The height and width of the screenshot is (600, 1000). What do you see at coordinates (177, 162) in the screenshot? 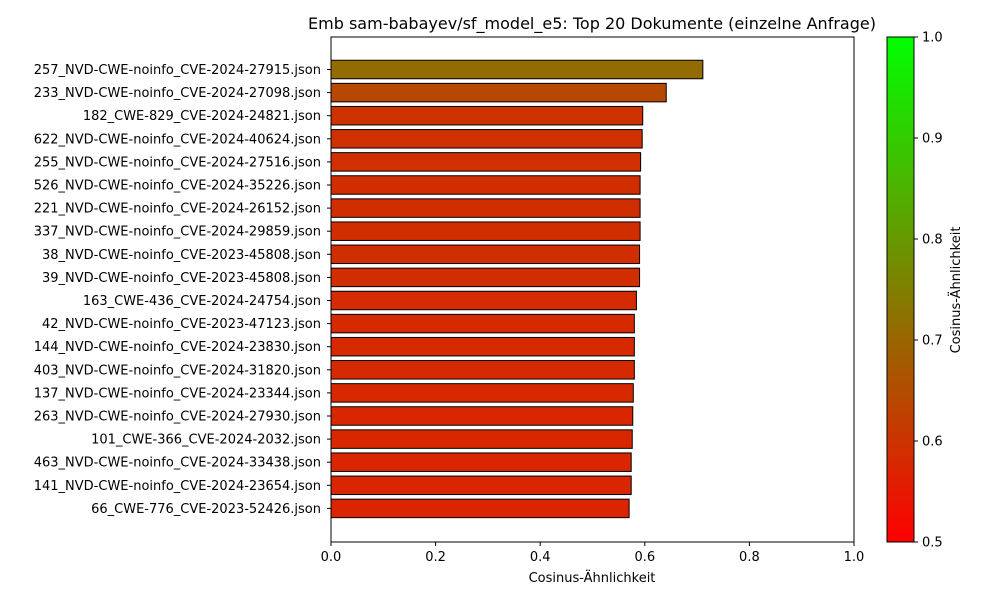
I see `y-tick-label: 255_NVD-CWE-noinfo_CVE-2024-27516.json` at bounding box center [177, 162].